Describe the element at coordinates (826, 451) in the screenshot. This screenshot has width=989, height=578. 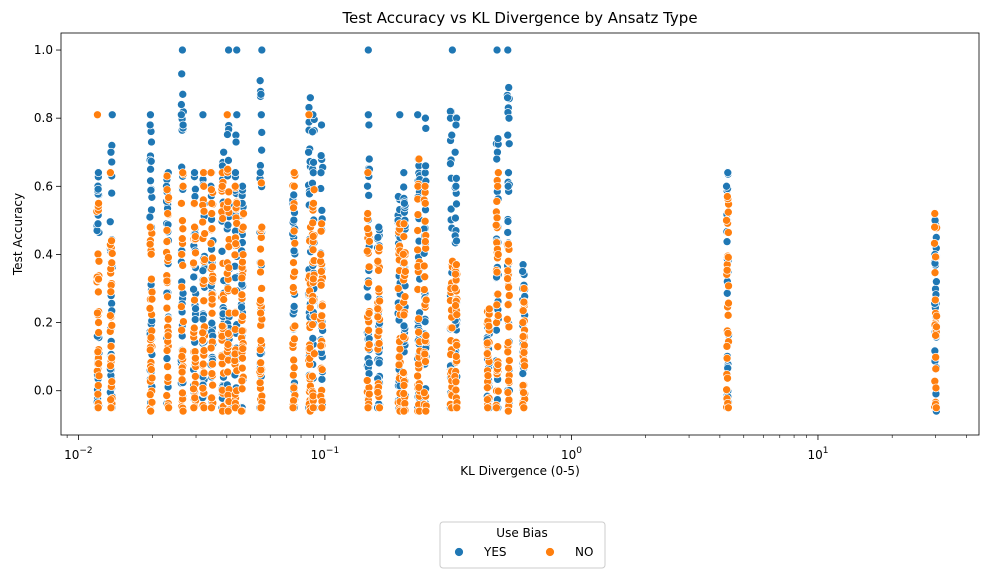
I see `x-tick-exponent: 1` at that location.